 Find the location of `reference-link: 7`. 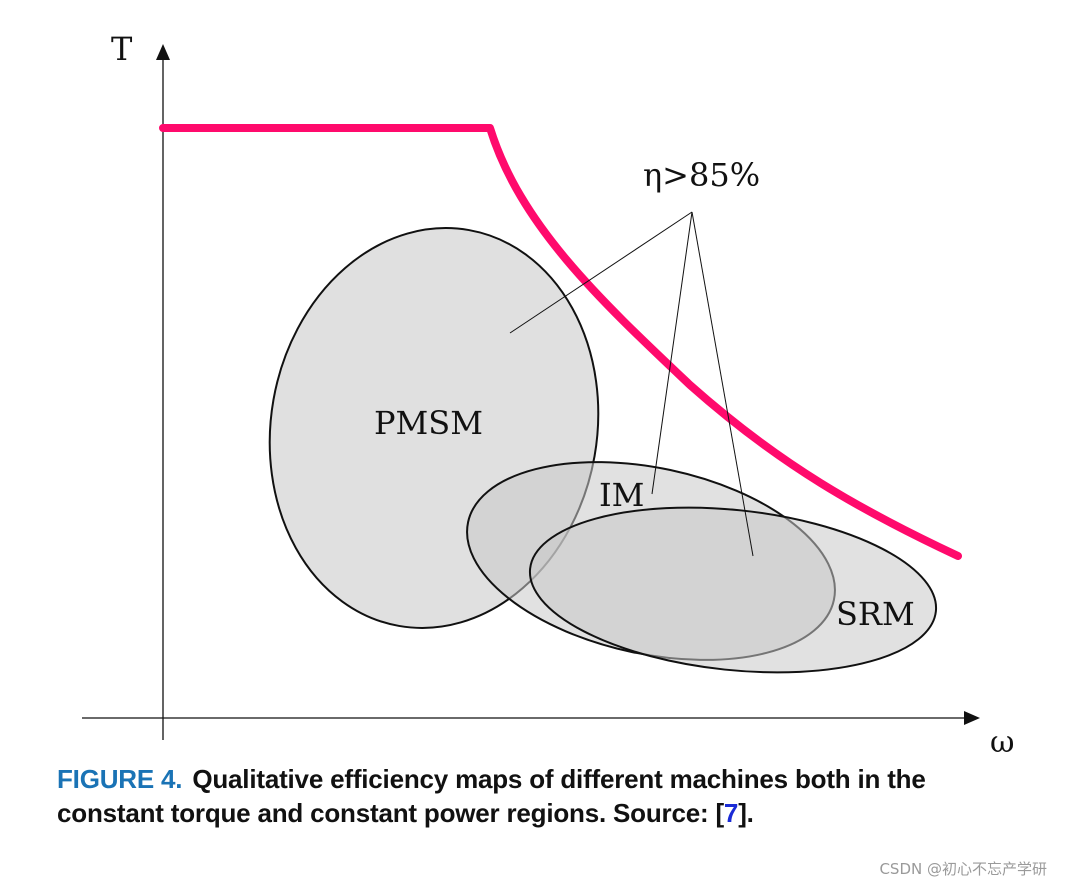

reference-link: 7 is located at coordinates (731, 813).